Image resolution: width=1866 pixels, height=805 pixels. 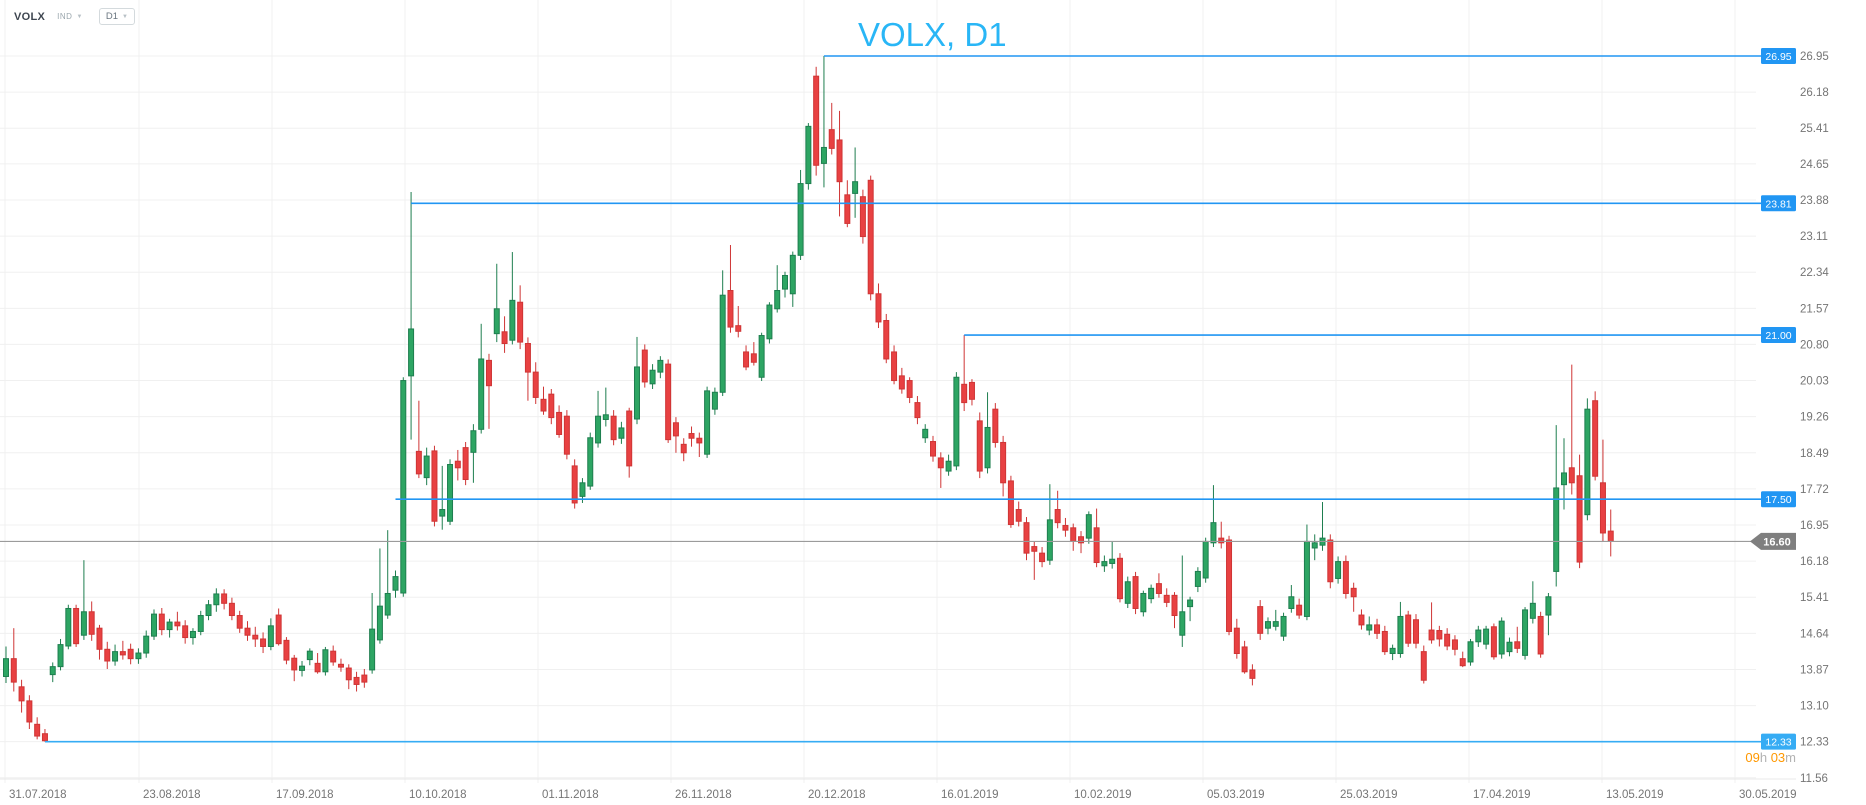 I want to click on date-tick-label: 20.12.2018, so click(x=837, y=795).